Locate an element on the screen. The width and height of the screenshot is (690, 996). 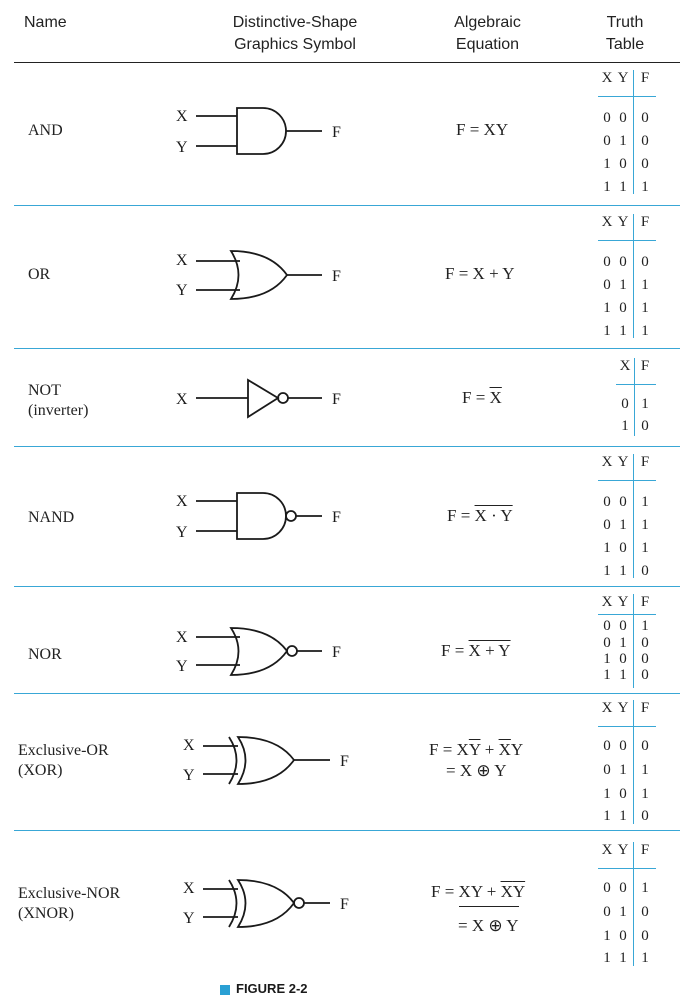
equation-nor: F = X + Y is located at coordinates (476, 651).